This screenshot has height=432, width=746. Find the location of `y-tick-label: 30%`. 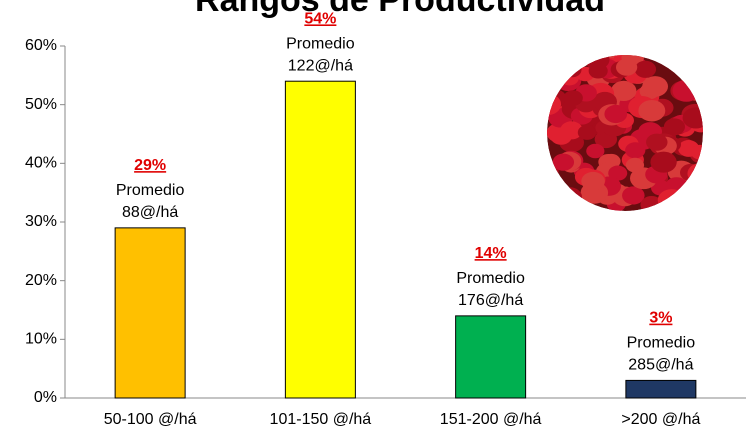

y-tick-label: 30% is located at coordinates (41, 221).